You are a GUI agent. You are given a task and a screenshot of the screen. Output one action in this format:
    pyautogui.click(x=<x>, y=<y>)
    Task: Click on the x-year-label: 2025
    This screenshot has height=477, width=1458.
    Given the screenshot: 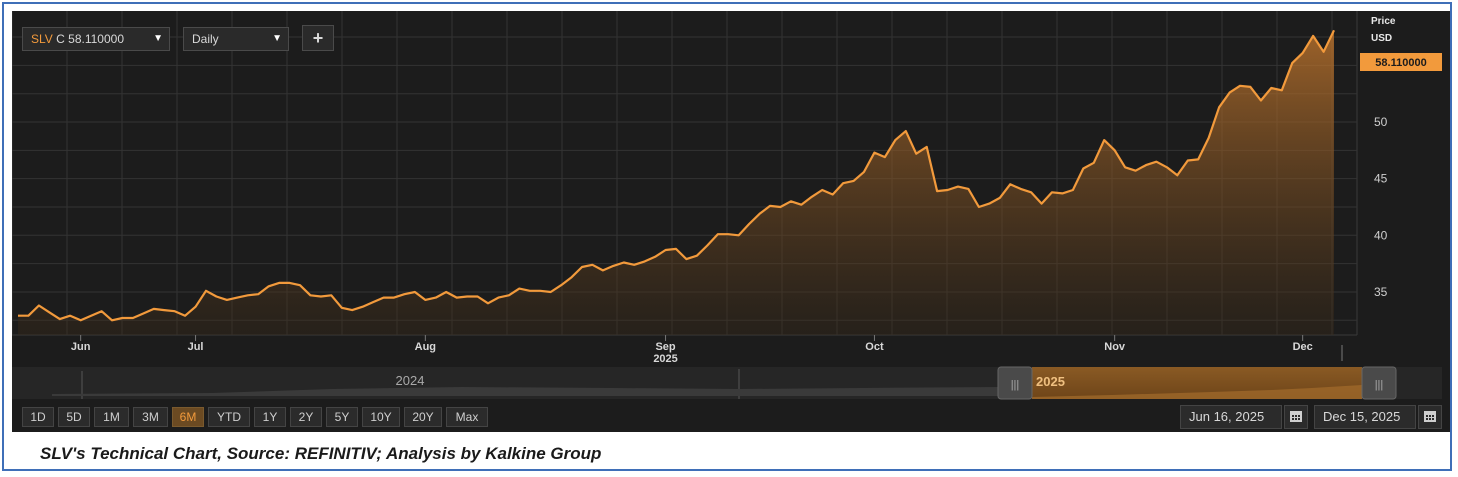 What is the action you would take?
    pyautogui.click(x=665, y=359)
    